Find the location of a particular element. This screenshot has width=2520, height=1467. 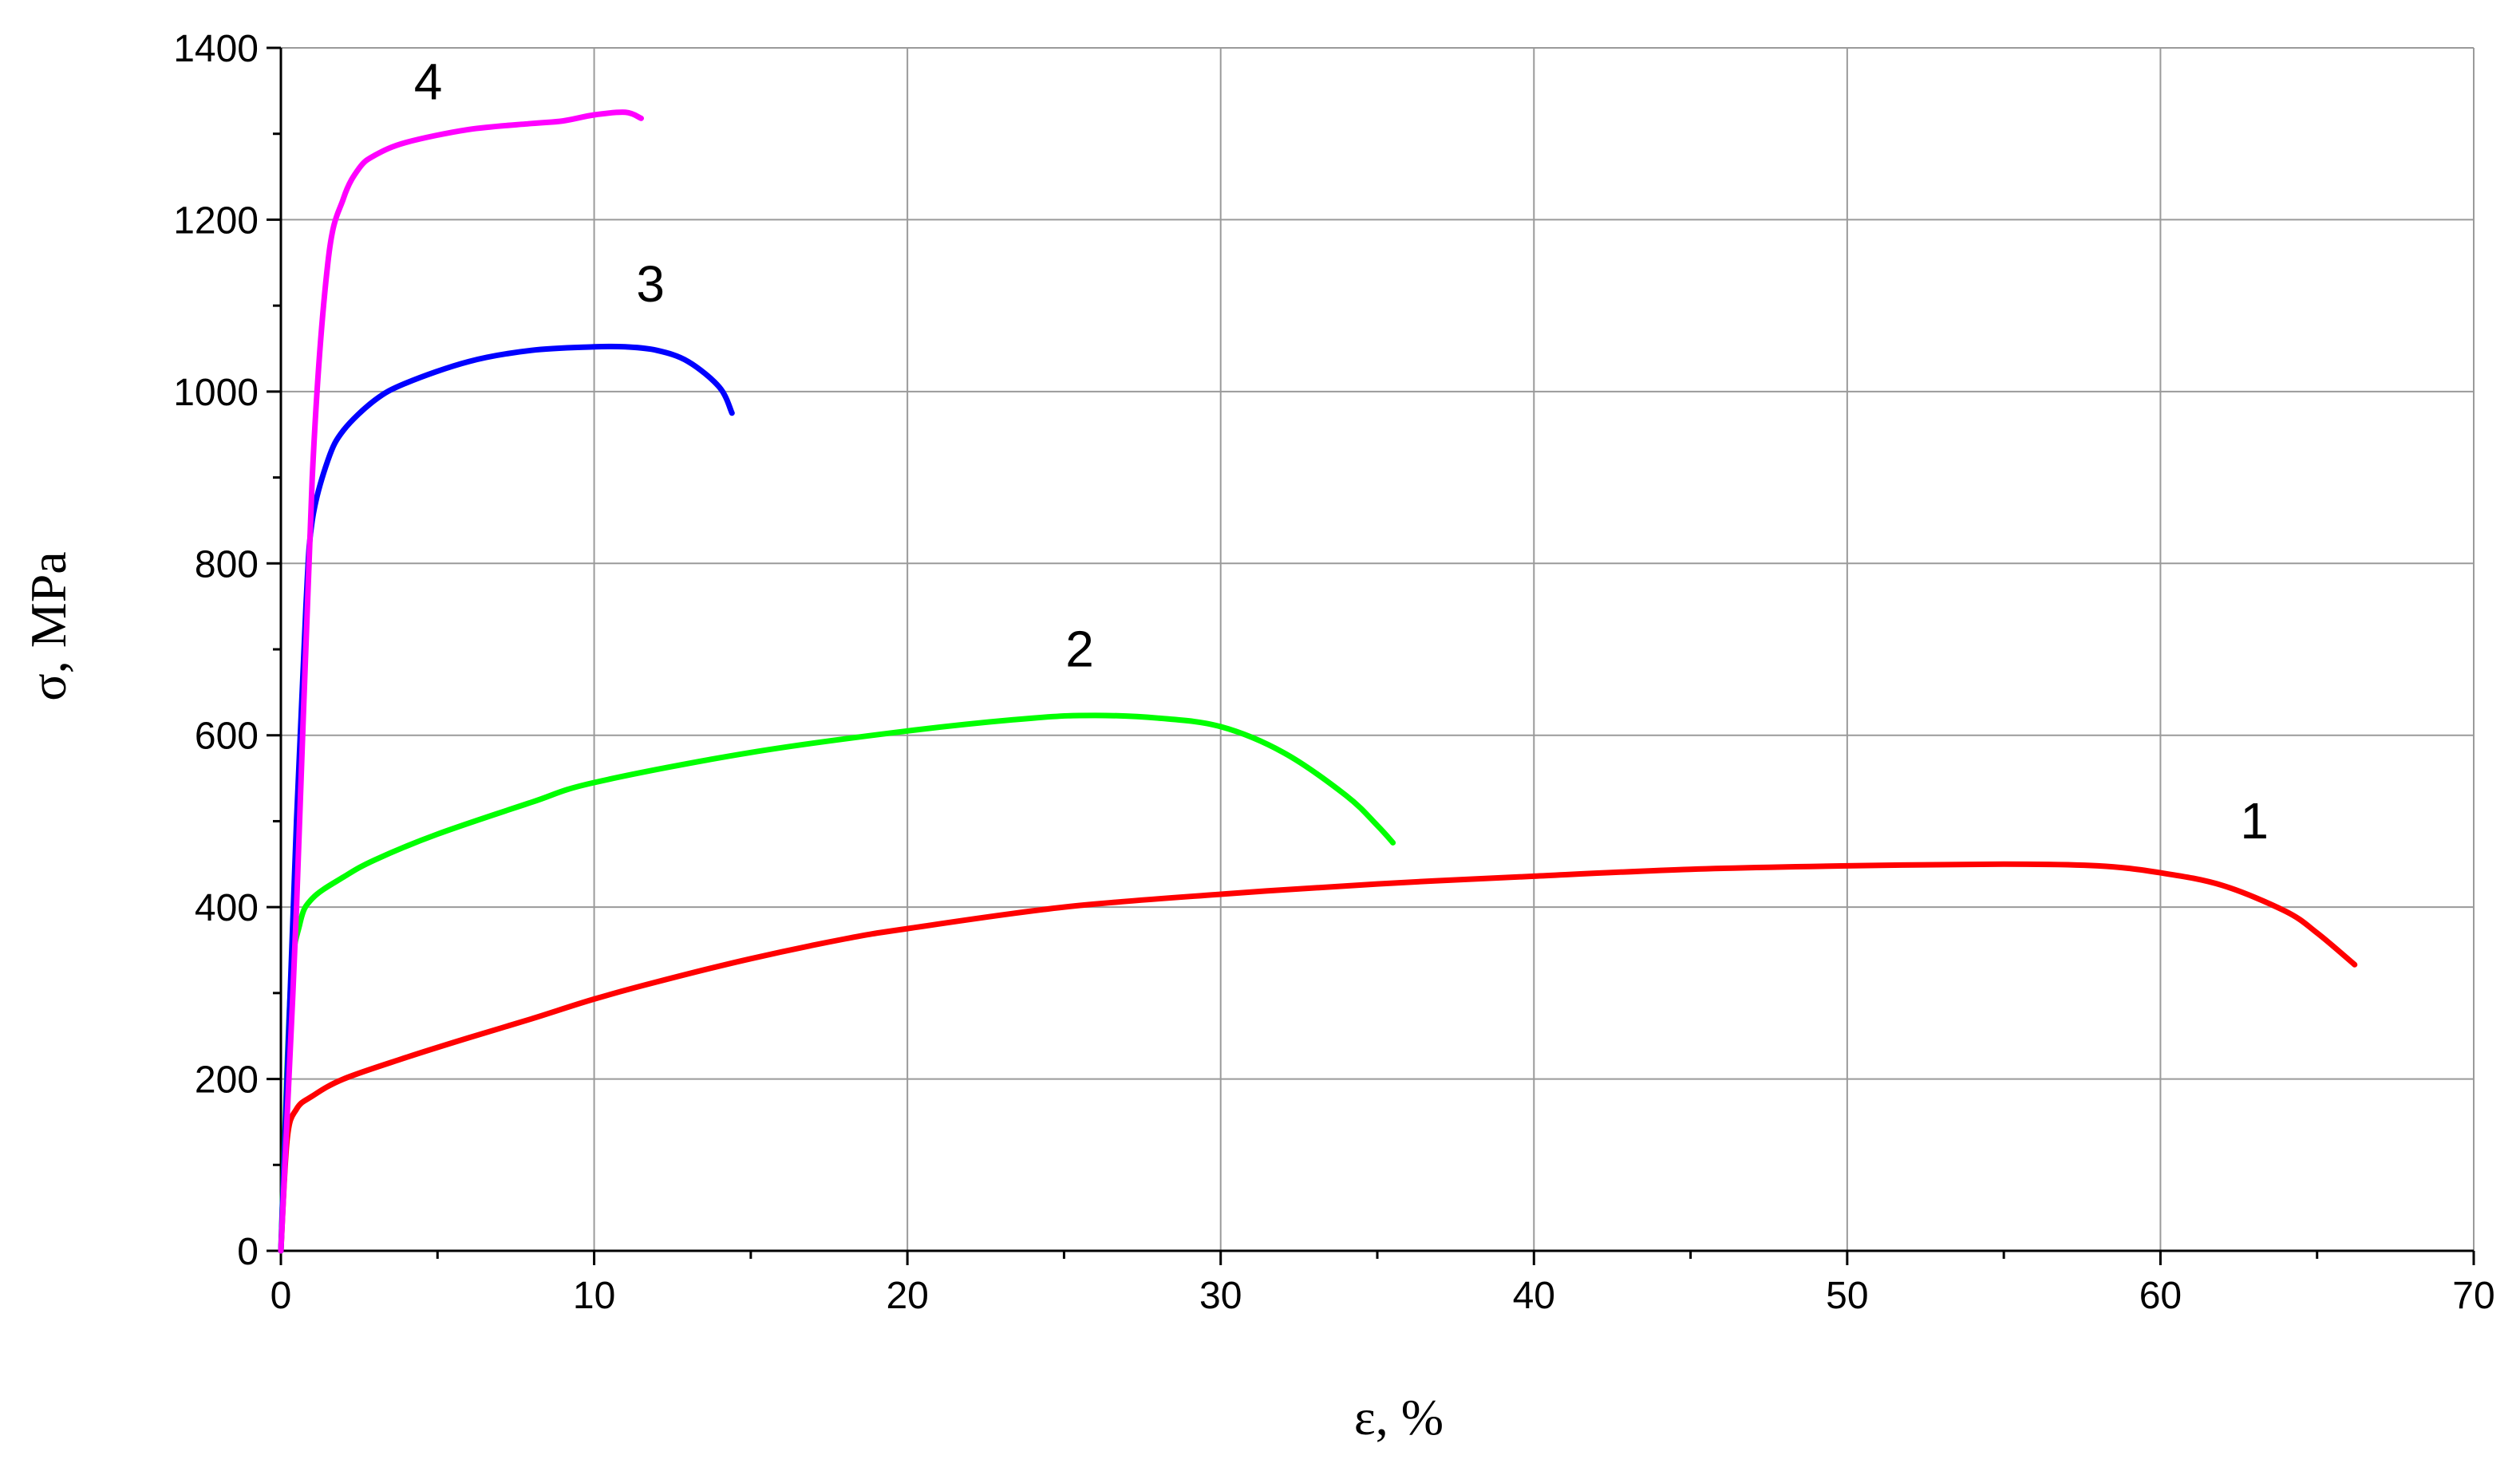

y-tick-label: 800 is located at coordinates (227, 564).